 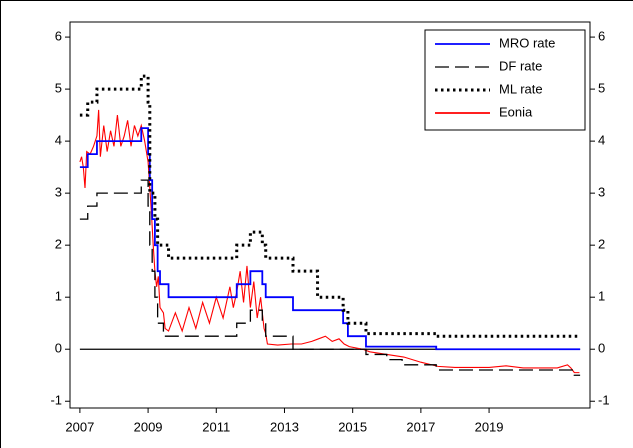 I want to click on y2-tick-label: 5, so click(x=601, y=88).